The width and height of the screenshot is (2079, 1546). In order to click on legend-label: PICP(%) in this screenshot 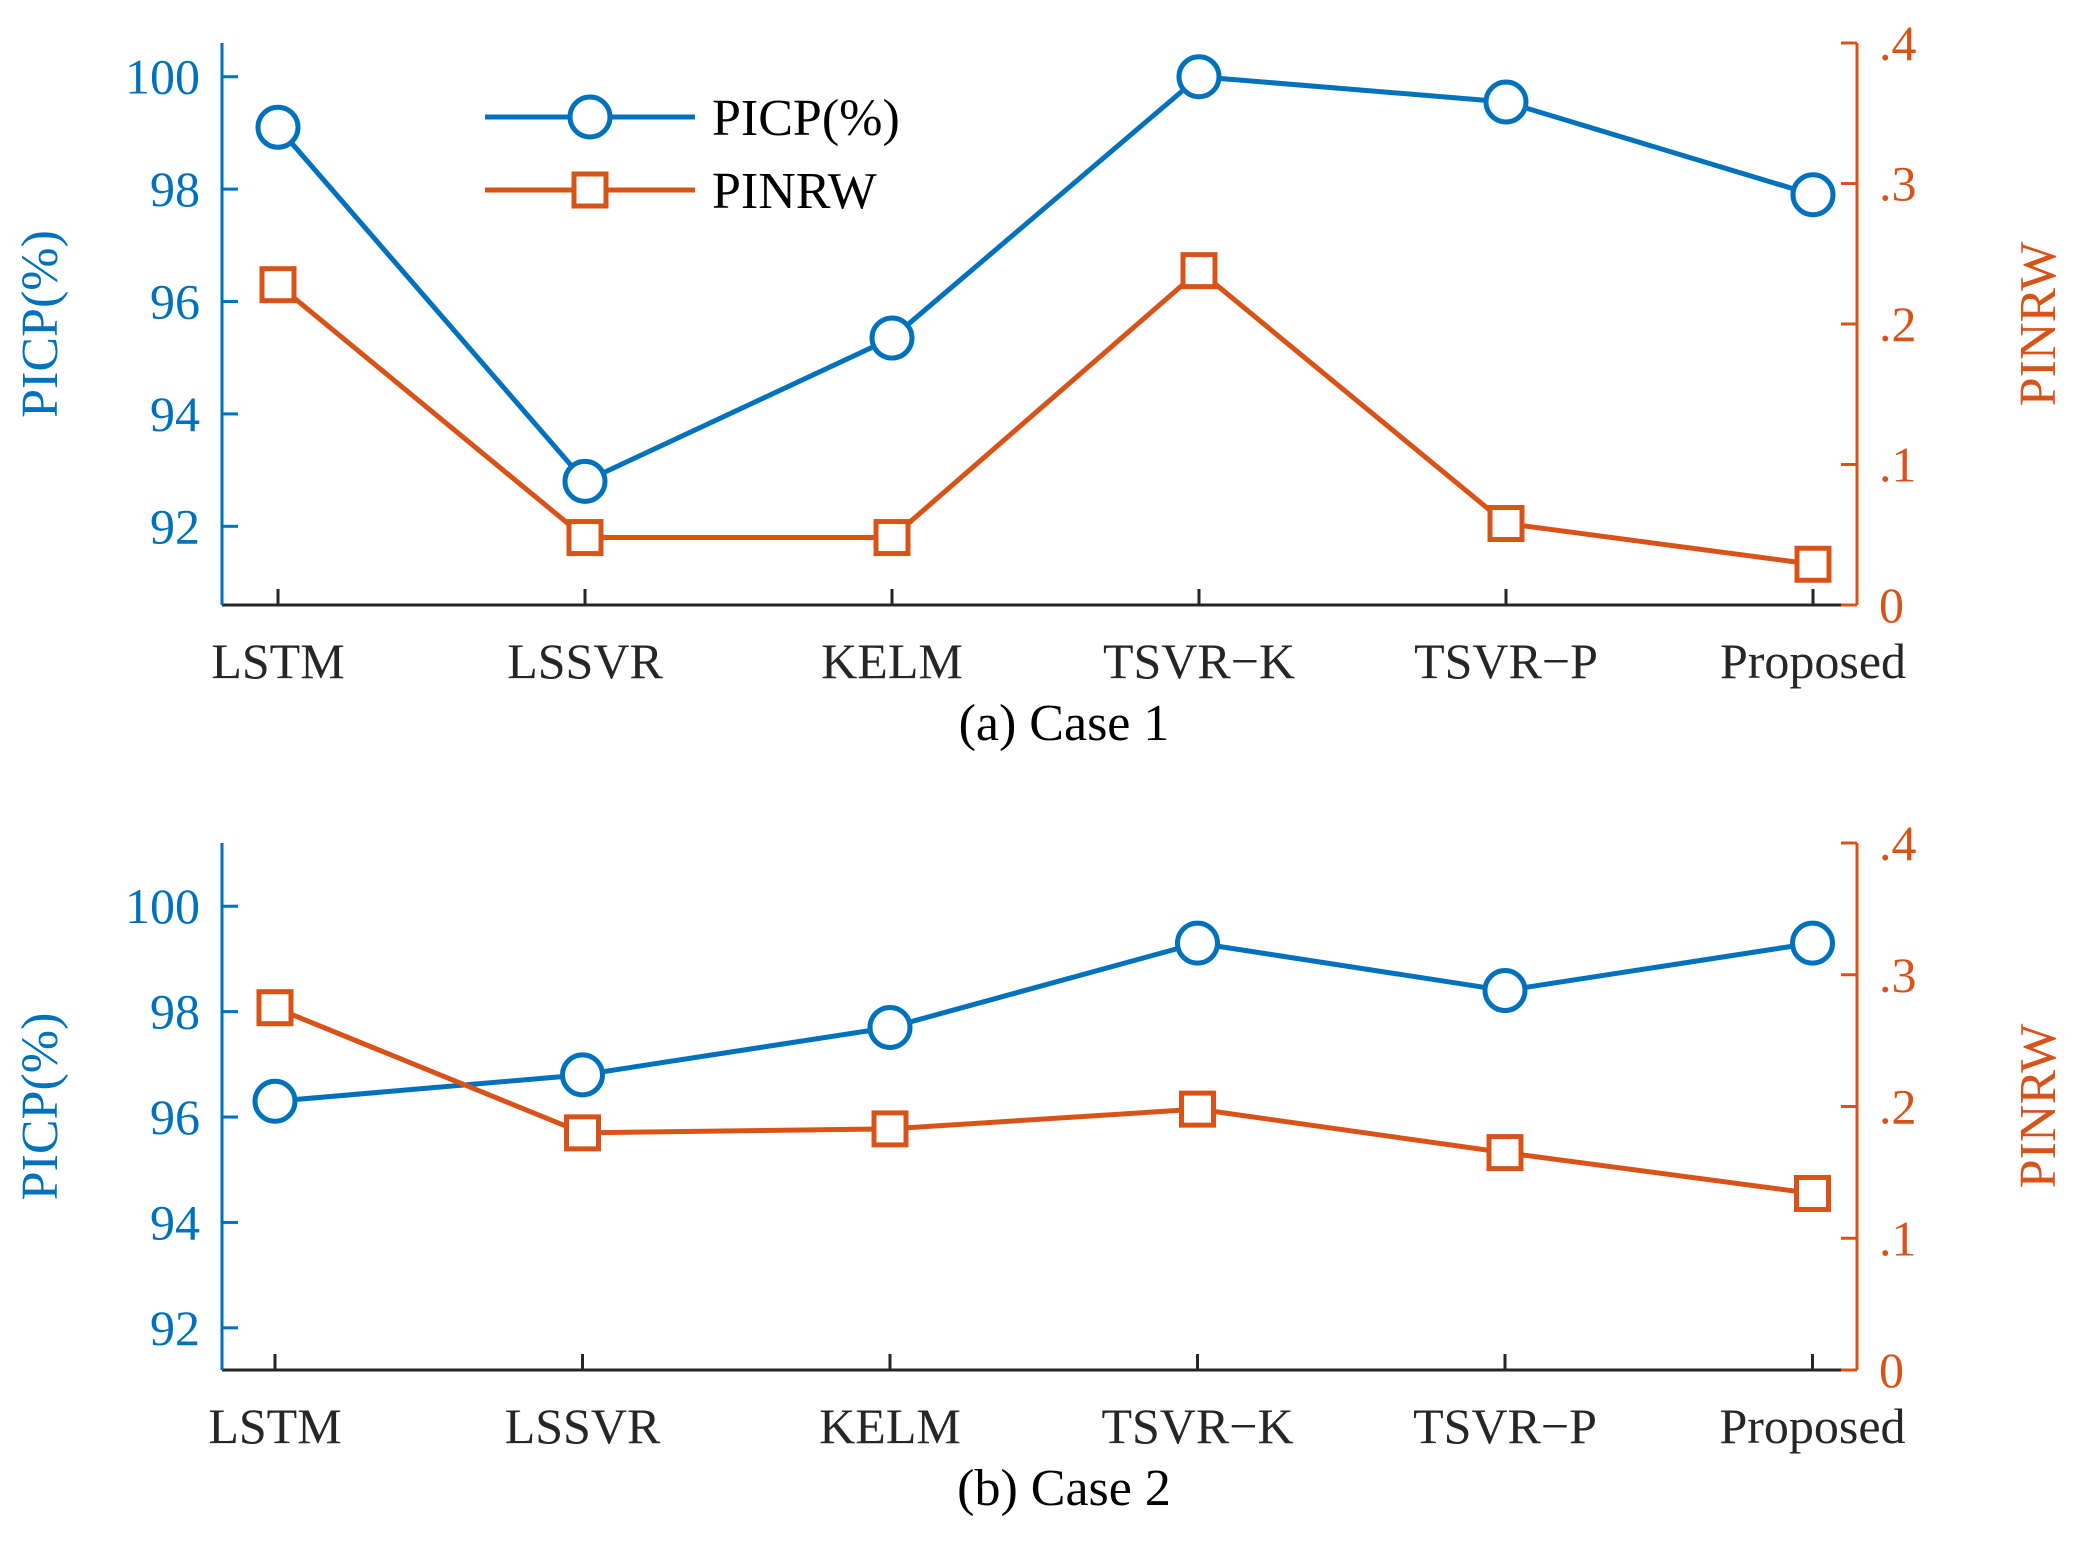, I will do `click(806, 118)`.